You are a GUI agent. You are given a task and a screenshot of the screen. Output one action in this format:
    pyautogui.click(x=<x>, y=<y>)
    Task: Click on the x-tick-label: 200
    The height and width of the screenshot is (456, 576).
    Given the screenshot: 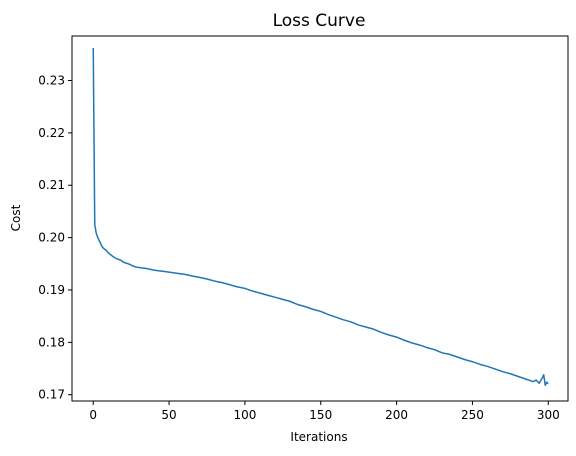 What is the action you would take?
    pyautogui.click(x=396, y=415)
    